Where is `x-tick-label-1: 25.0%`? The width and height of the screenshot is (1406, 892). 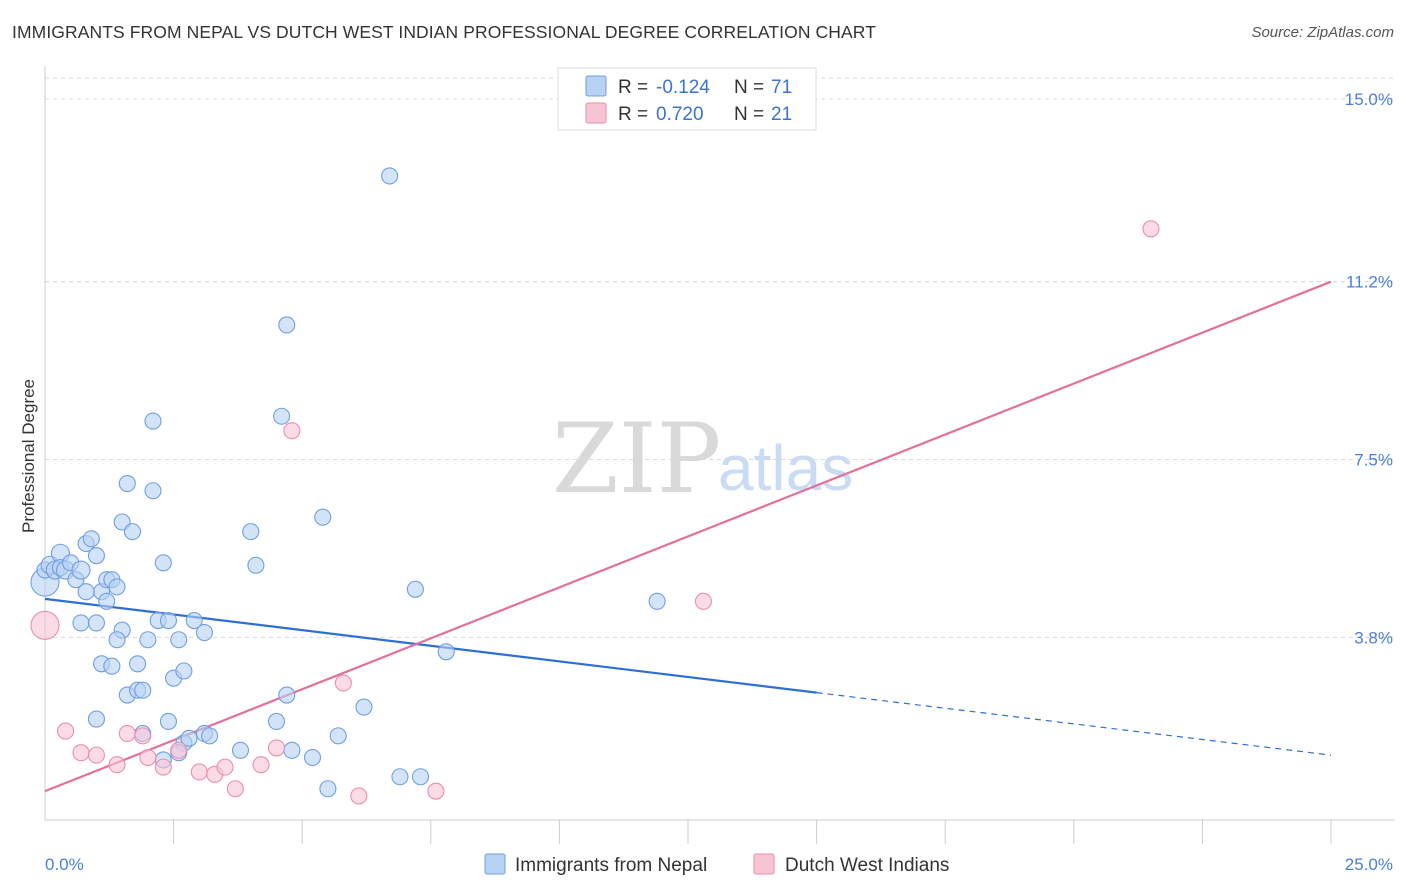 x-tick-label-1: 25.0% is located at coordinates (1369, 864).